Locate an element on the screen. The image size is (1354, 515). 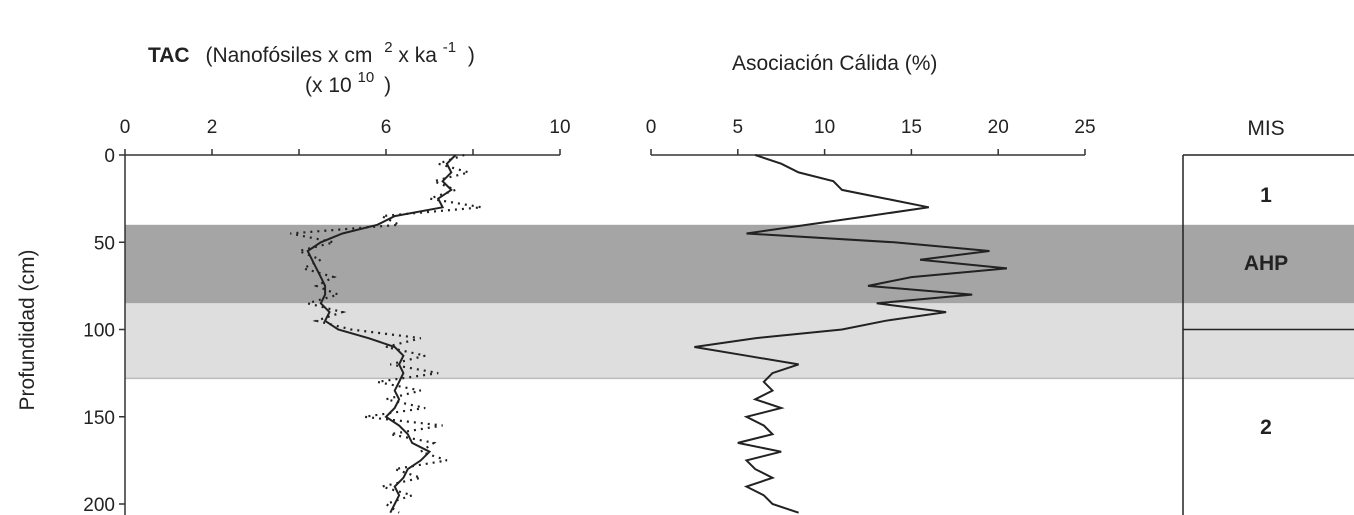
tac-title-line2-sup: 10 is located at coordinates (366, 77).